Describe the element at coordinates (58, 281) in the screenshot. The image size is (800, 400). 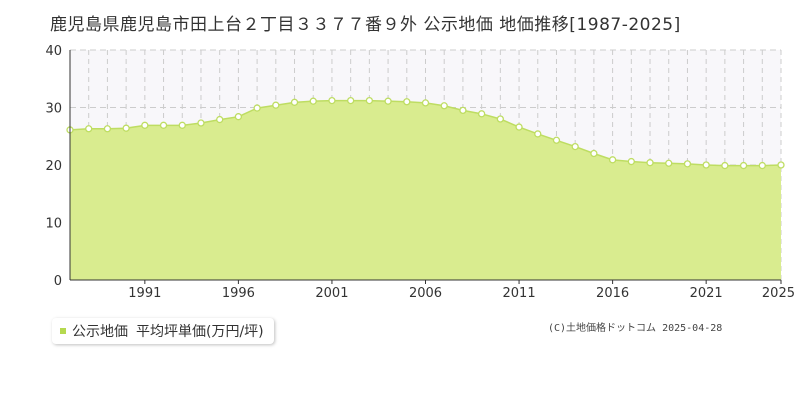
I see `y-tick-label: 0` at that location.